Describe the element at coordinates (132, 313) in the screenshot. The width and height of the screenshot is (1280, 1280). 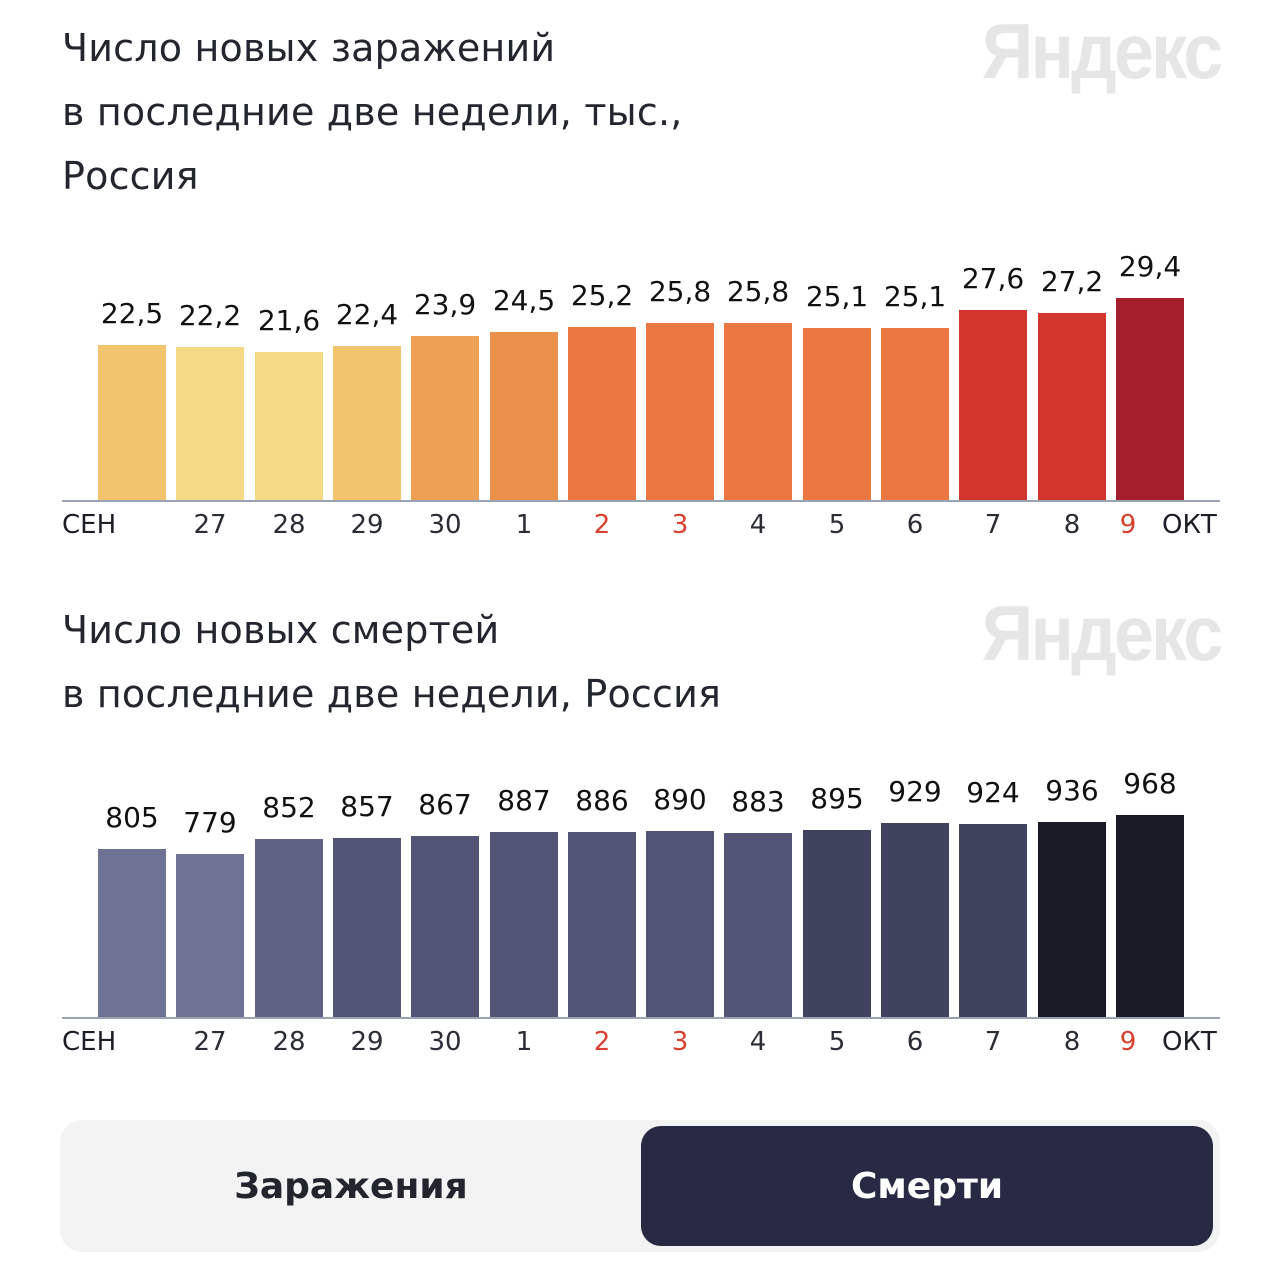
I see `bar-value-label: 22,5` at that location.